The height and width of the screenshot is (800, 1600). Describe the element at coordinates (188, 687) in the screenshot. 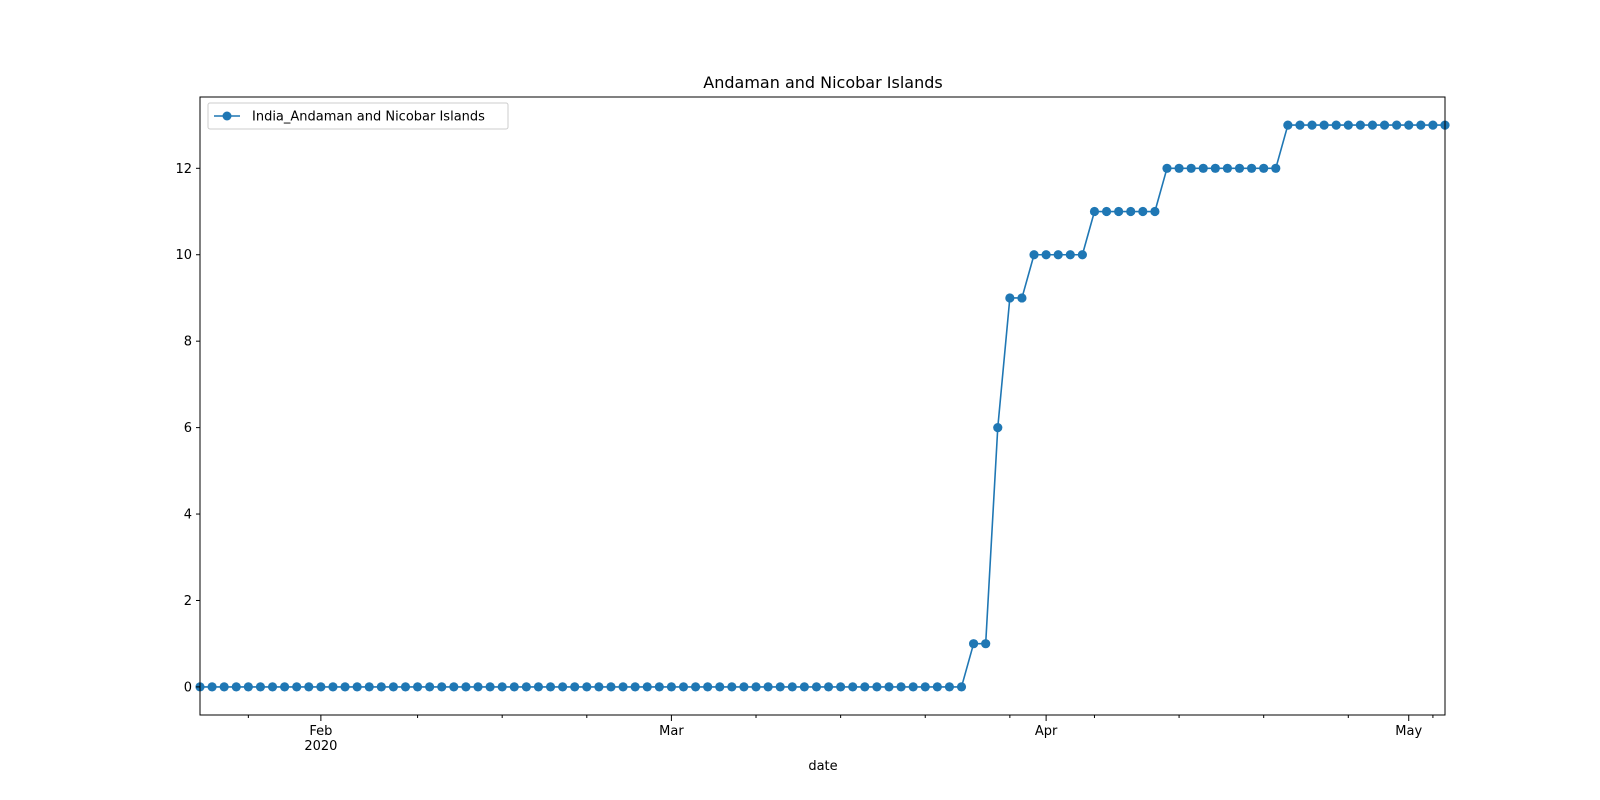

I see `y-tick-label: 0` at that location.